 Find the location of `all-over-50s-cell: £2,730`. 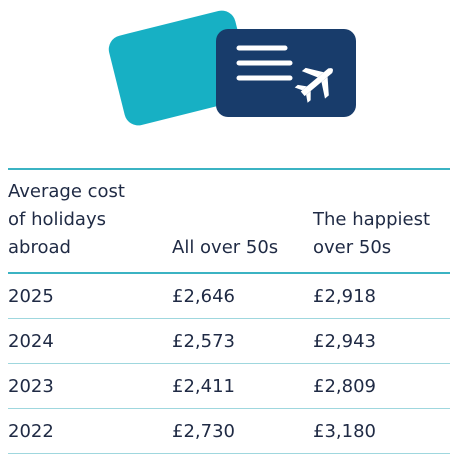

all-over-50s-cell: £2,730 is located at coordinates (242, 431).